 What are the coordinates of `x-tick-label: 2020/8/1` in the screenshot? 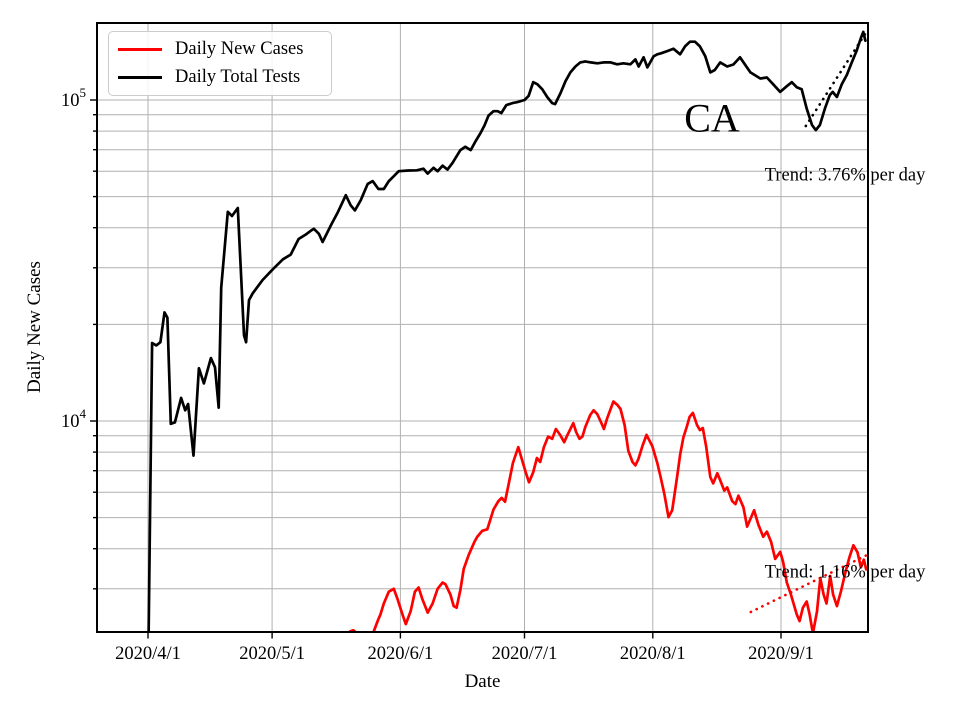 It's located at (653, 654).